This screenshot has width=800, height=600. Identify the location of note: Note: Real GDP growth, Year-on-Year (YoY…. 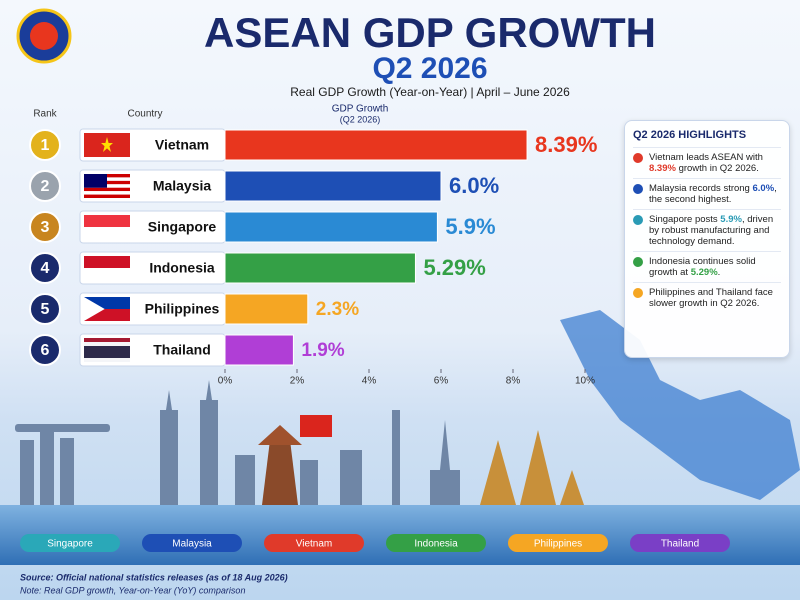
(132, 590).